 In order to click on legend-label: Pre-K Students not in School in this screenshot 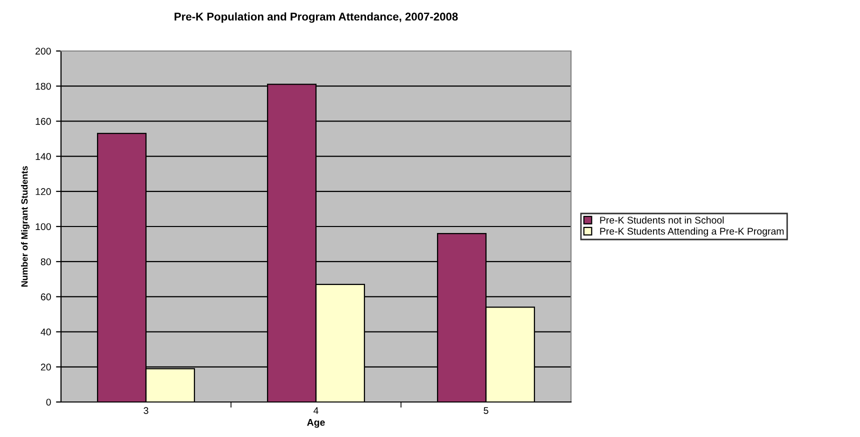, I will do `click(662, 220)`.